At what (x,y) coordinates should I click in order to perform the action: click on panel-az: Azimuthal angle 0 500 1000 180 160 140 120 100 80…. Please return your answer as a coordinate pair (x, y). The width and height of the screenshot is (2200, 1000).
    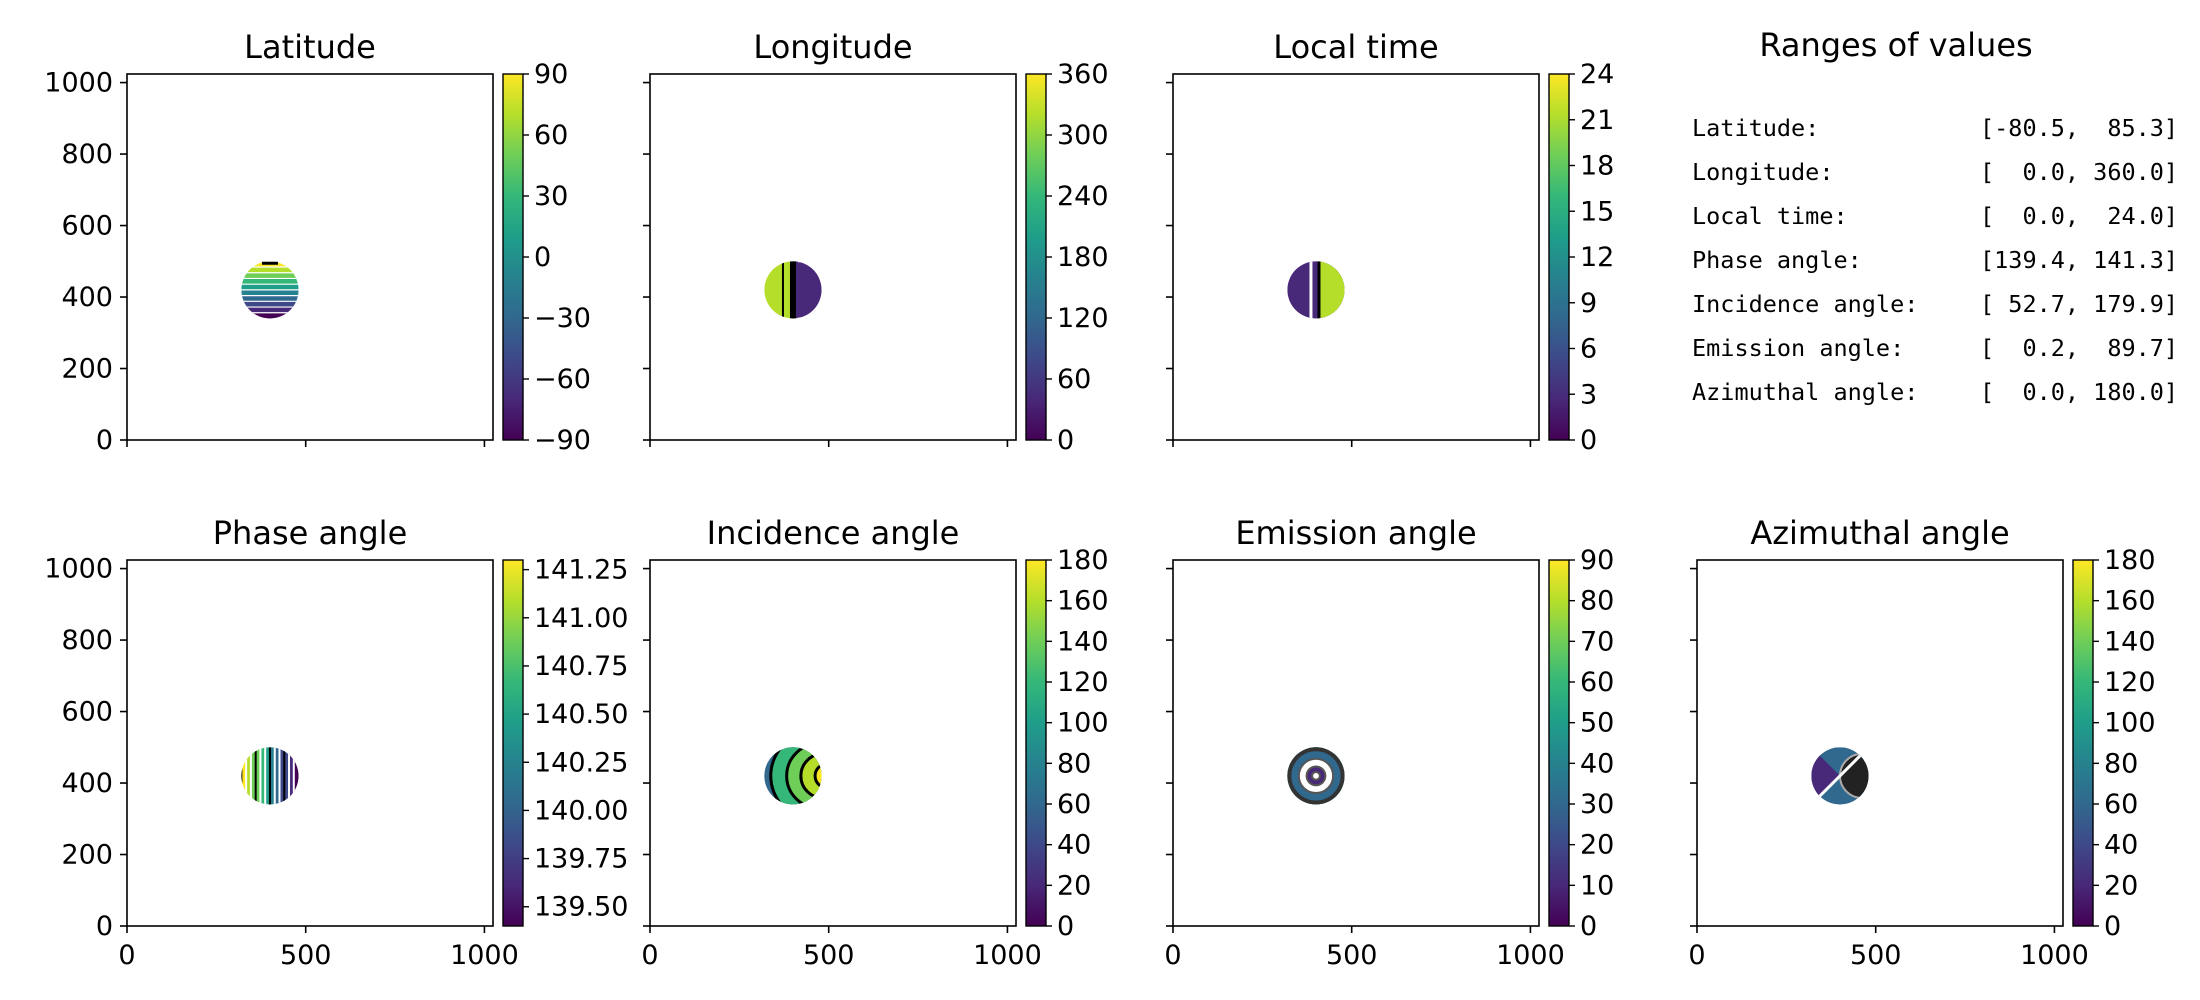
    Looking at the image, I should click on (1921, 742).